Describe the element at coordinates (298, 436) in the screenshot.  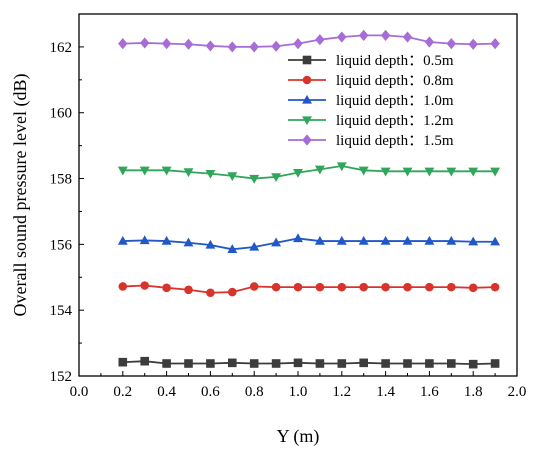
I see `x-axis-title: Y (m)` at that location.